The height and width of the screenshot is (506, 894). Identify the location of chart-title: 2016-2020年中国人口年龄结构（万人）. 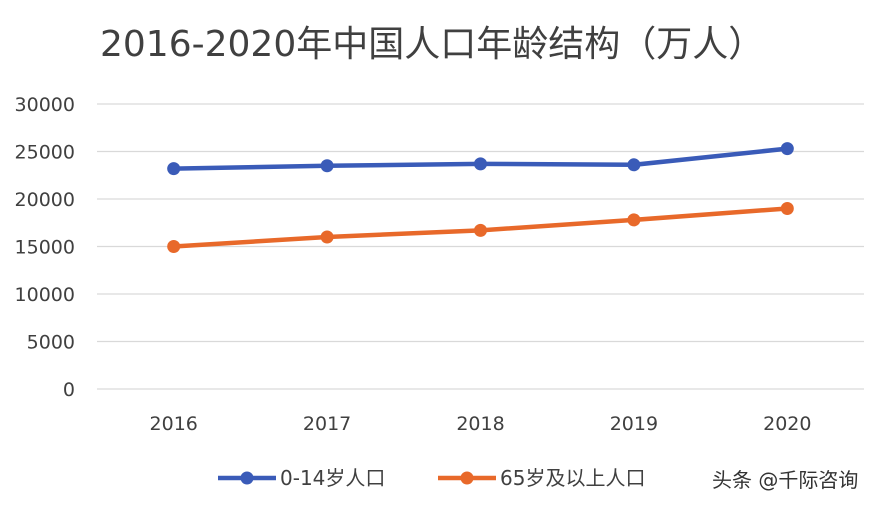
(432, 44).